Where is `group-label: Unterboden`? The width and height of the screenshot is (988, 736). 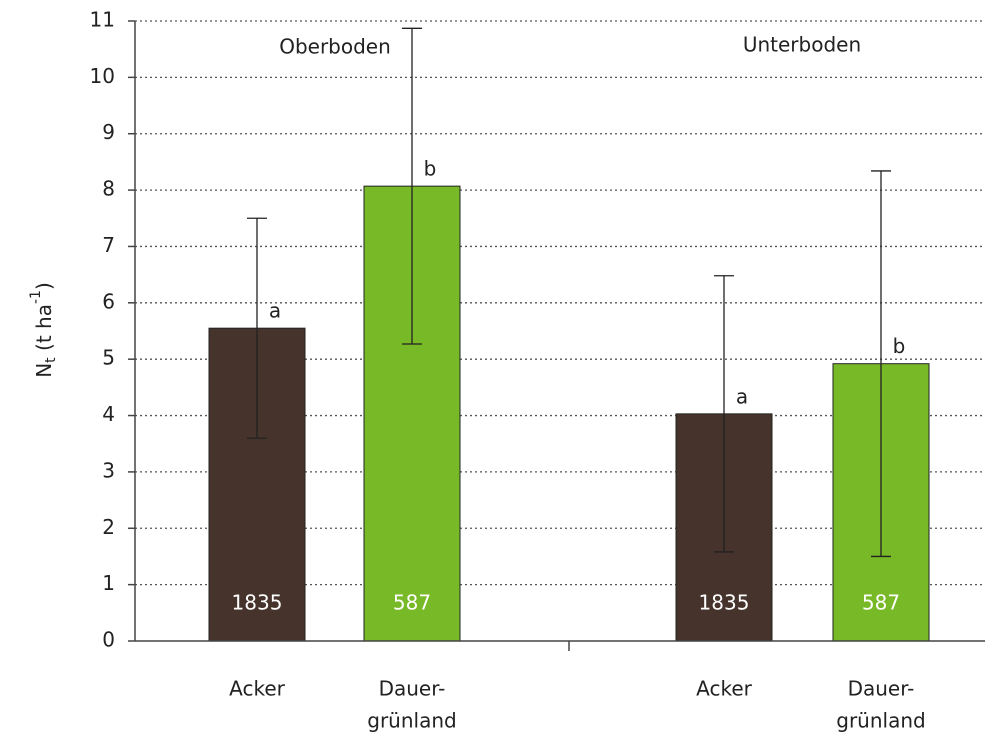 group-label: Unterboden is located at coordinates (802, 45).